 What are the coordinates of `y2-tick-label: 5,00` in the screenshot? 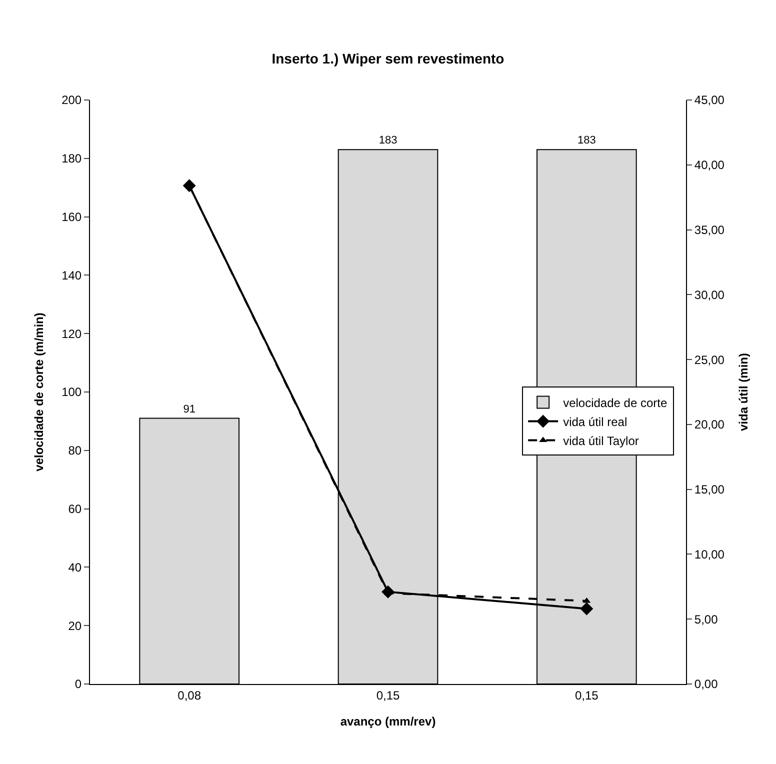 It's located at (706, 619).